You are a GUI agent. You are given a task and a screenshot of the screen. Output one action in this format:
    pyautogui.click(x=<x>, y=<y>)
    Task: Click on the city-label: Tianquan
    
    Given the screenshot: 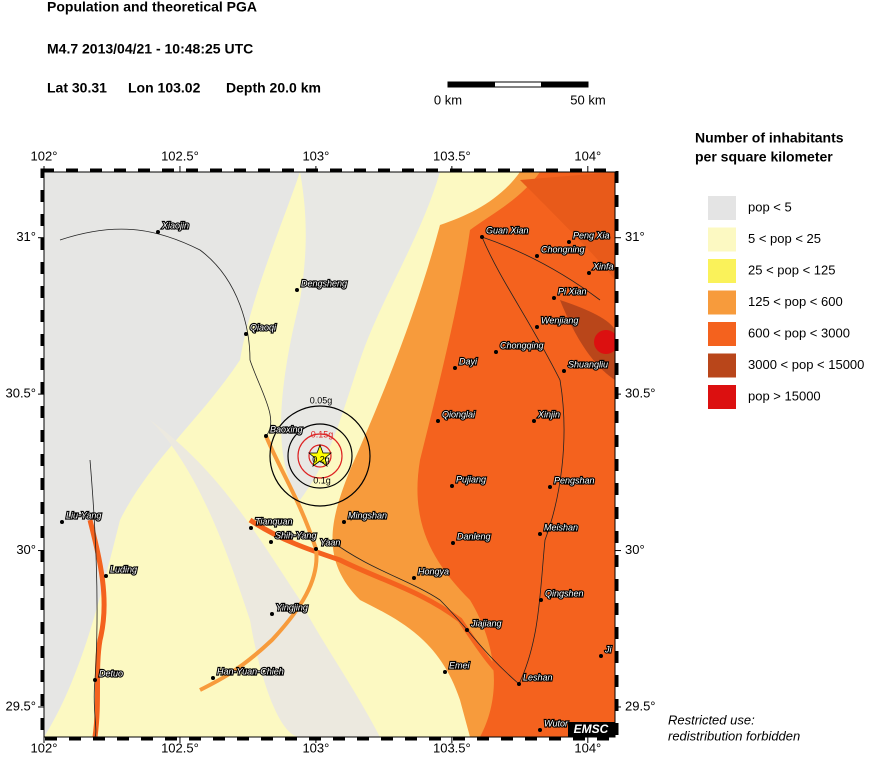 What is the action you would take?
    pyautogui.click(x=273, y=521)
    